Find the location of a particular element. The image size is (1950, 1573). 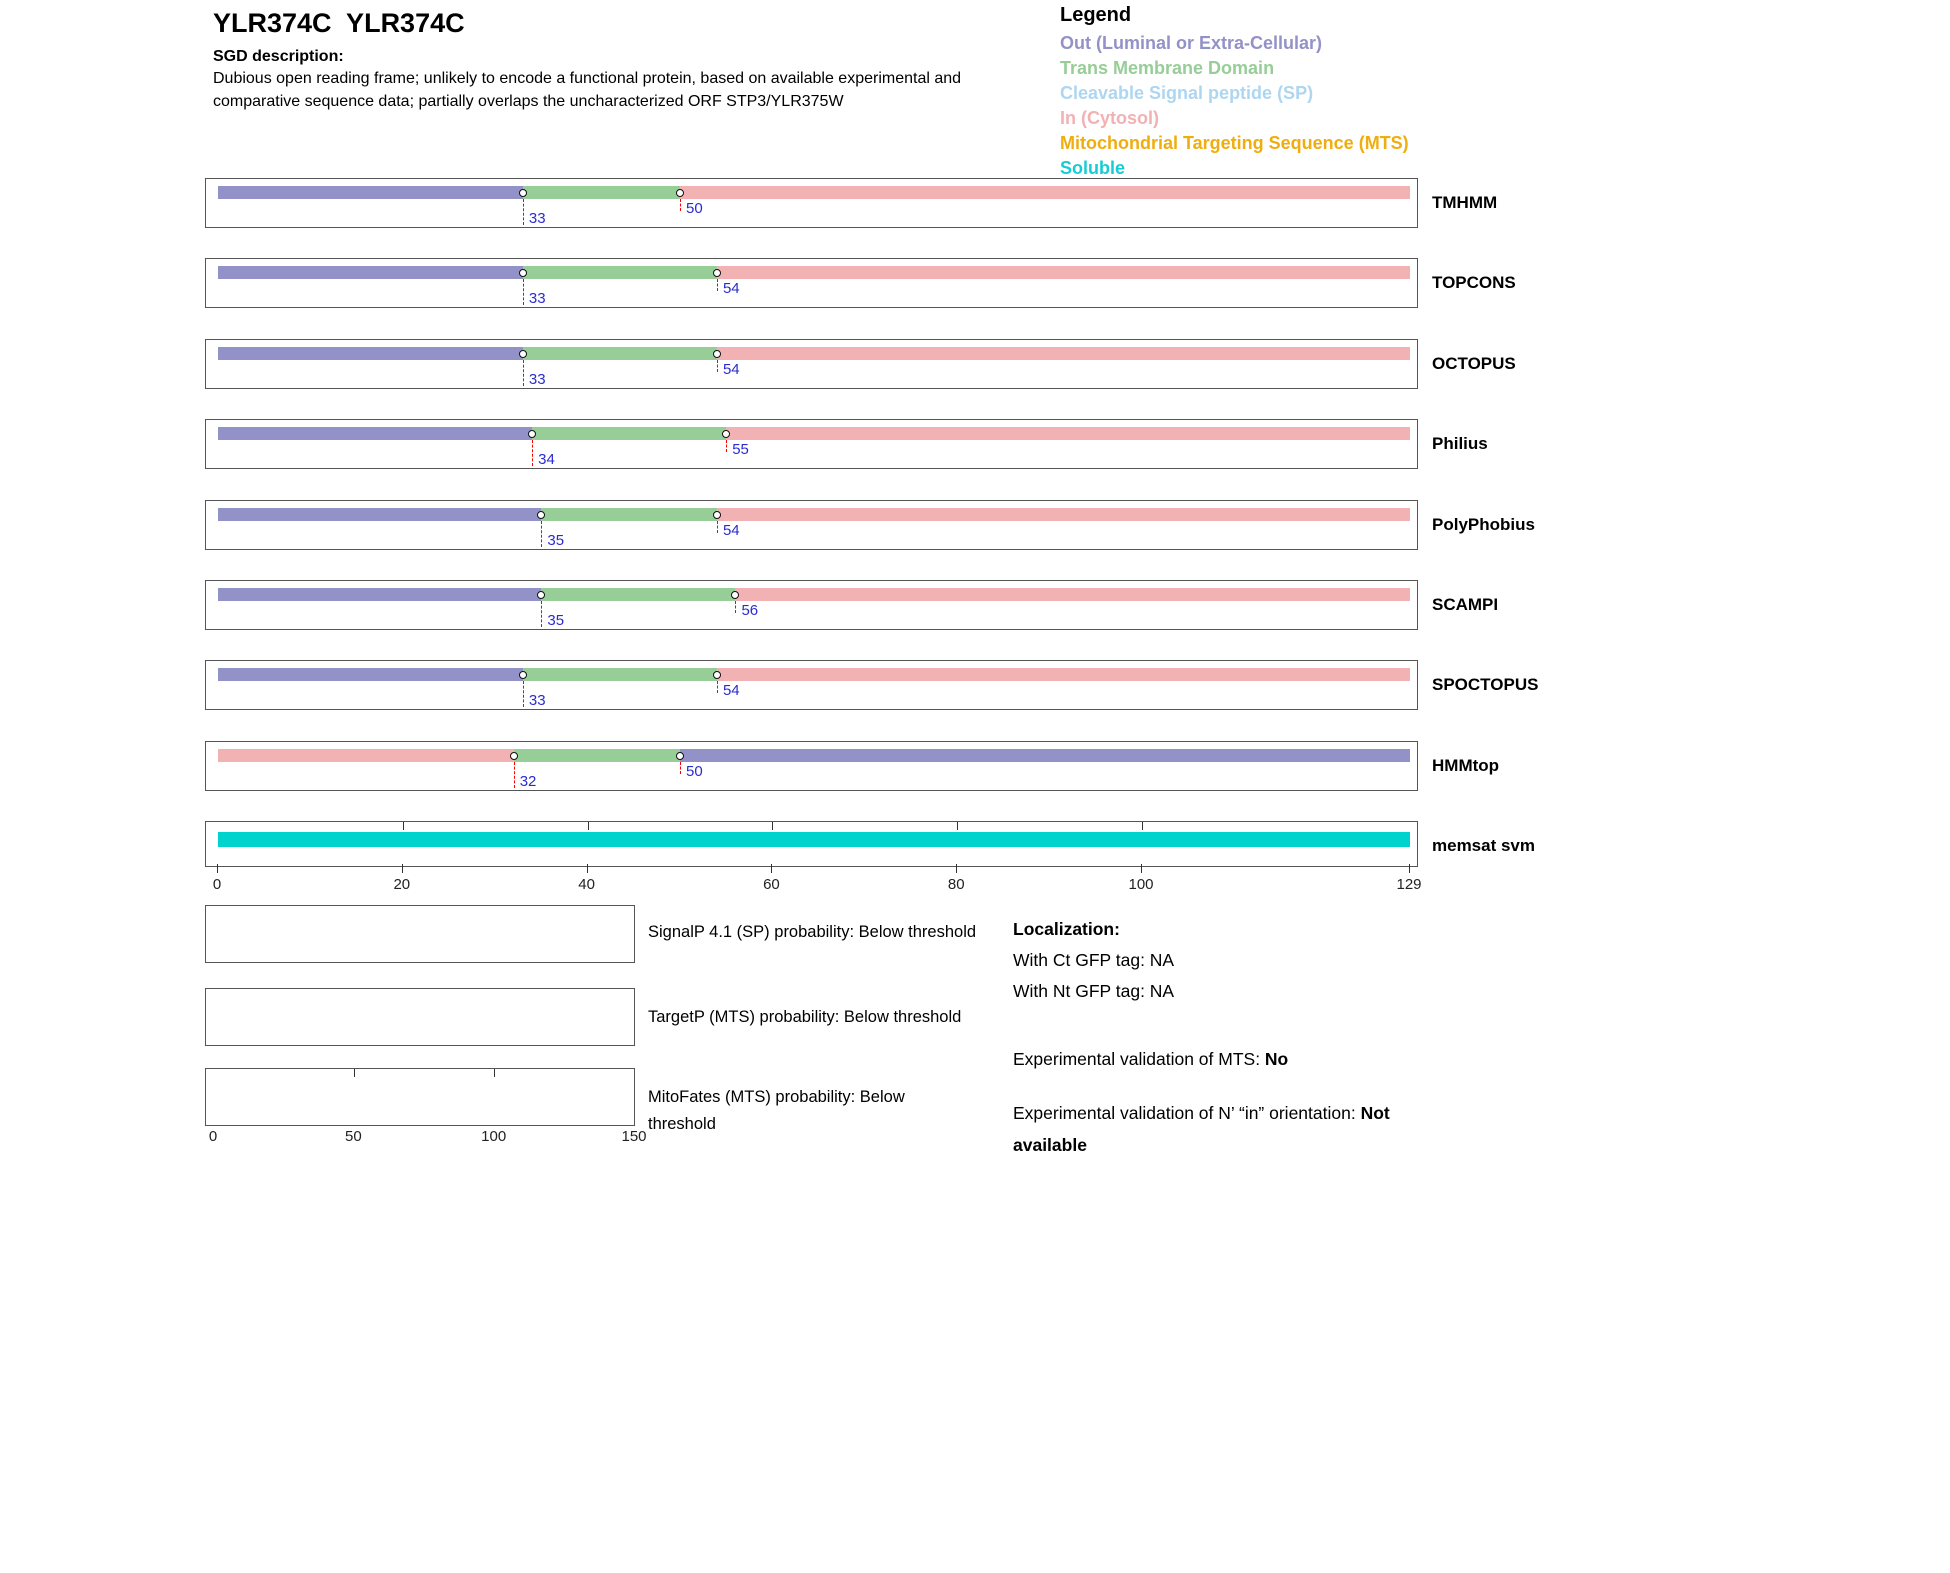

axis-tick-label: 0 is located at coordinates (217, 884).